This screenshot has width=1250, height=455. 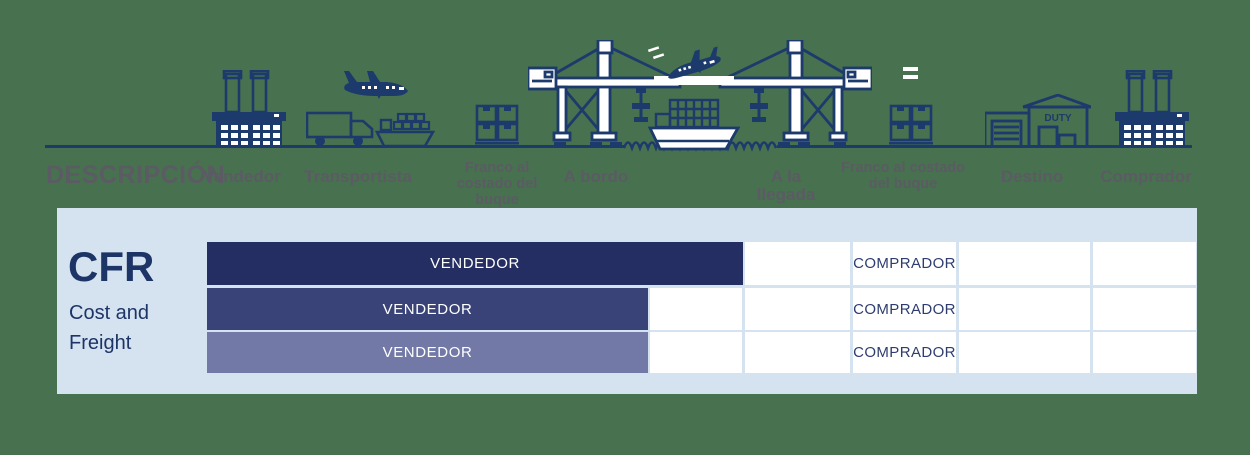 I want to click on vendedor-bar-row3: VENDEDOR, so click(x=427, y=352).